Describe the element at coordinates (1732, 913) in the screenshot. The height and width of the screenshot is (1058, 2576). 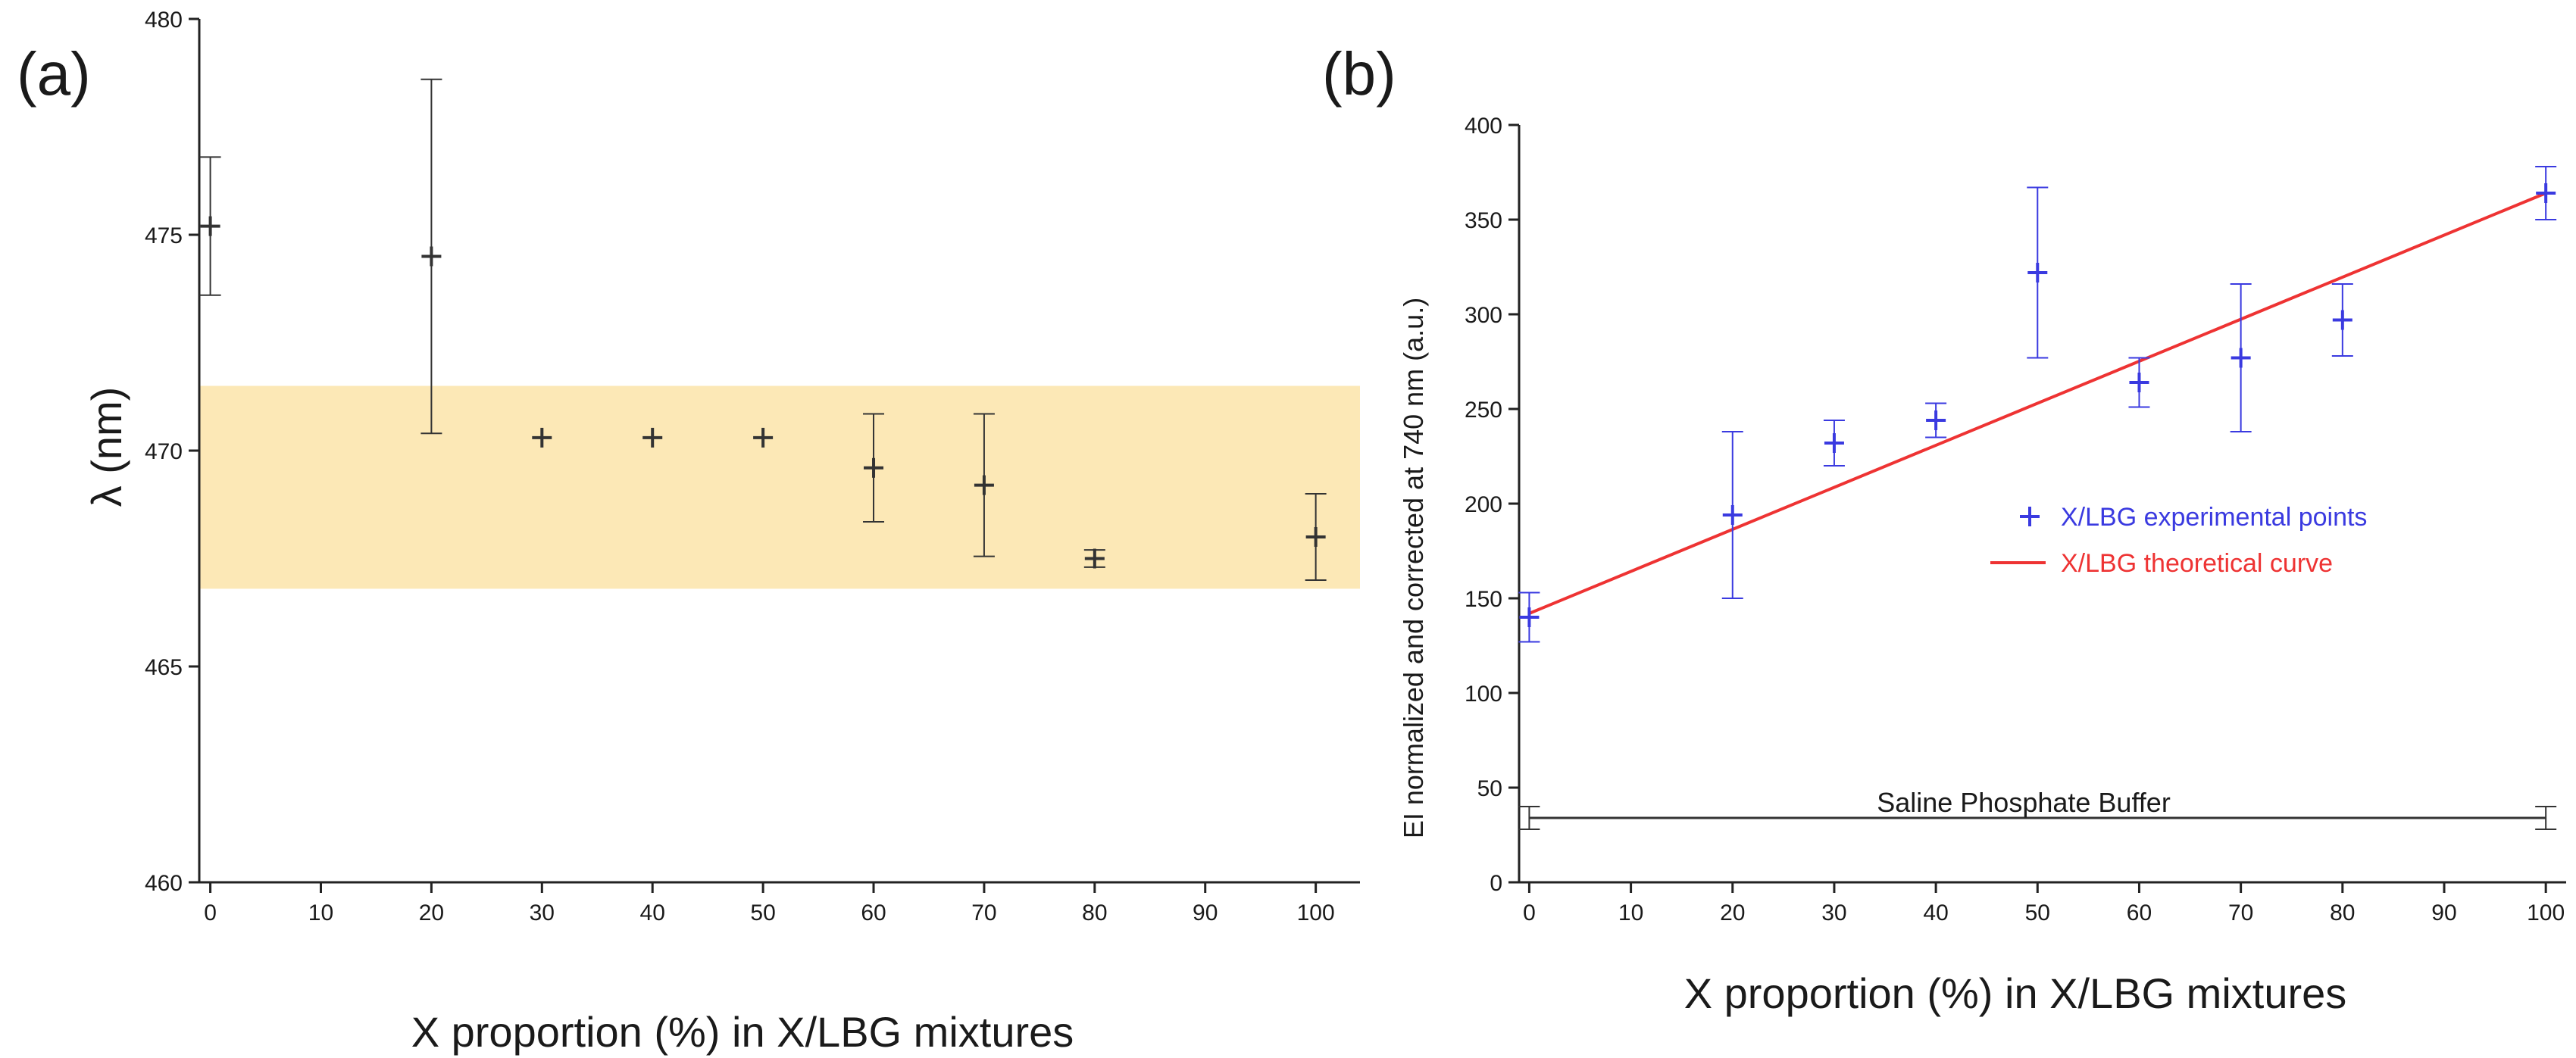
I see `panel-b-x-tick-label: 20` at that location.